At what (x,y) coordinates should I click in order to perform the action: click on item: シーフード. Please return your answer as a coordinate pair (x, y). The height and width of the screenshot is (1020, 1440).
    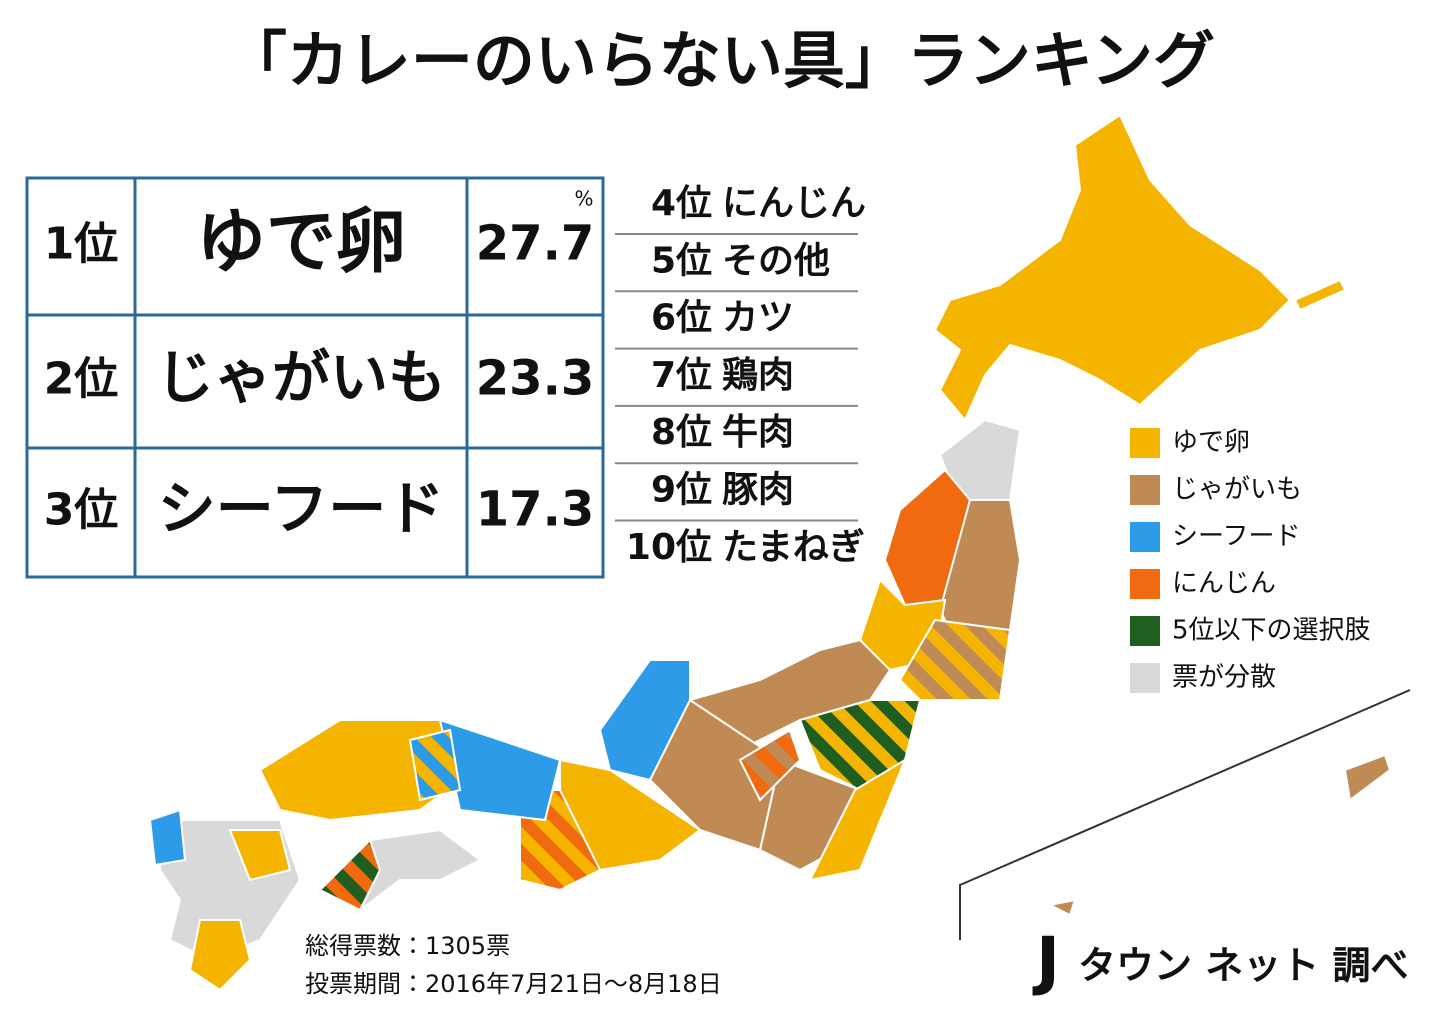
    Looking at the image, I should click on (301, 509).